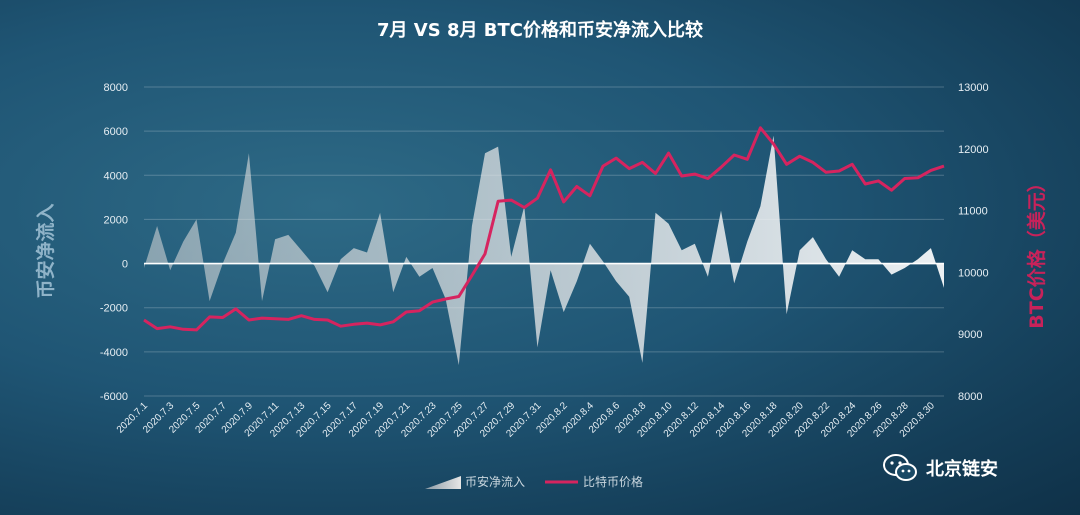 This screenshot has width=1080, height=515. Describe the element at coordinates (116, 220) in the screenshot. I see `y-left-tick-label: 2000` at that location.